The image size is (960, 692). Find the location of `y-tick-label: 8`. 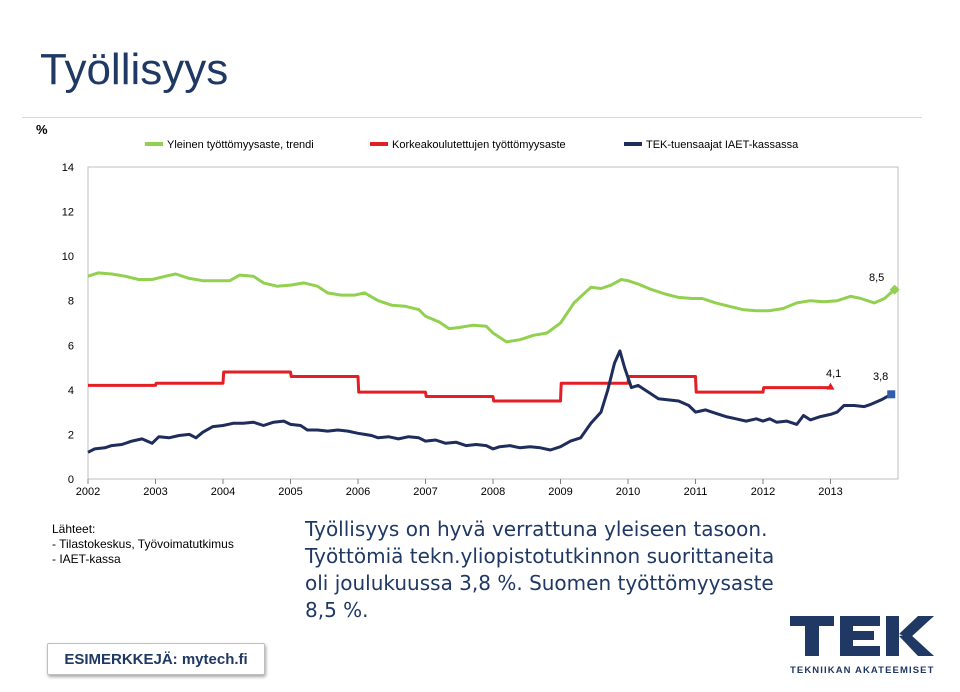

y-tick-label: 8 is located at coordinates (71, 302).